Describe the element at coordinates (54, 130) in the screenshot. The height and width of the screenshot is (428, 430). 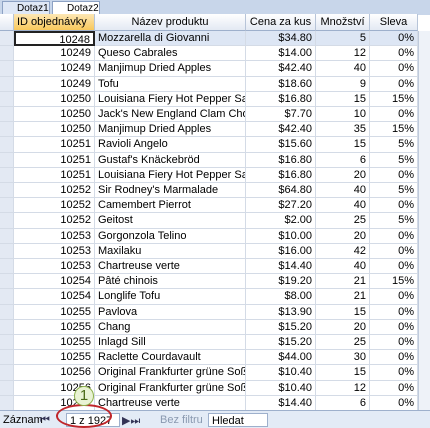
I see `cell: 10250` at that location.